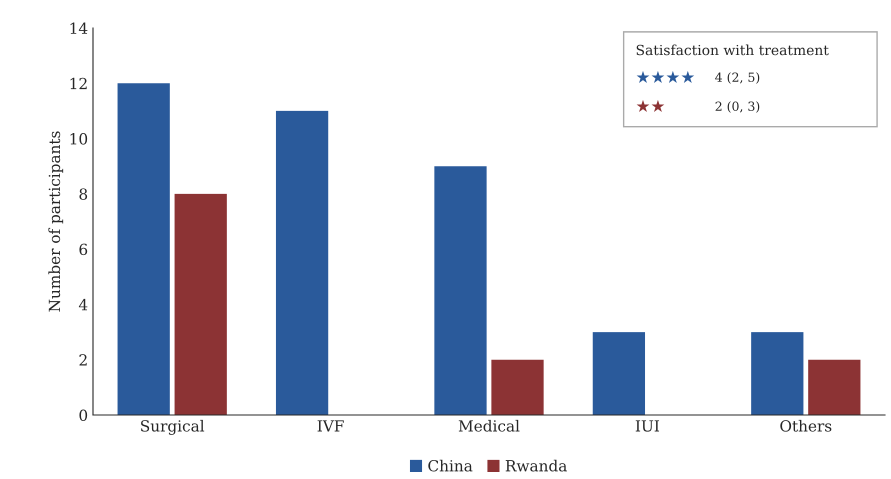  I want to click on x-tick-label: Medical, so click(489, 426).